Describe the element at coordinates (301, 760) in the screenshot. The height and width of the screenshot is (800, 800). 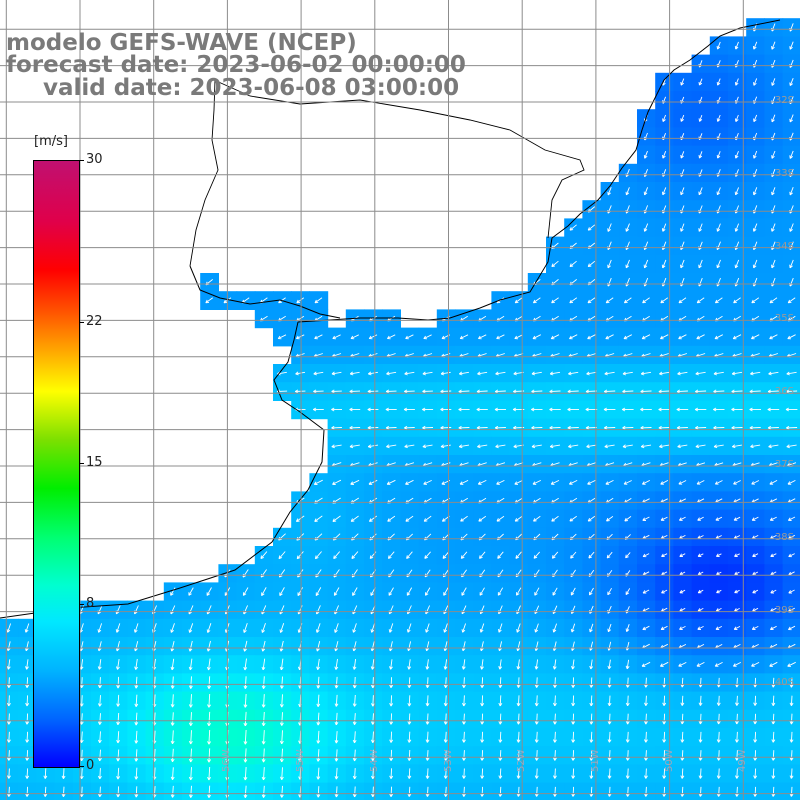
I see `longitude-label: 55W` at that location.